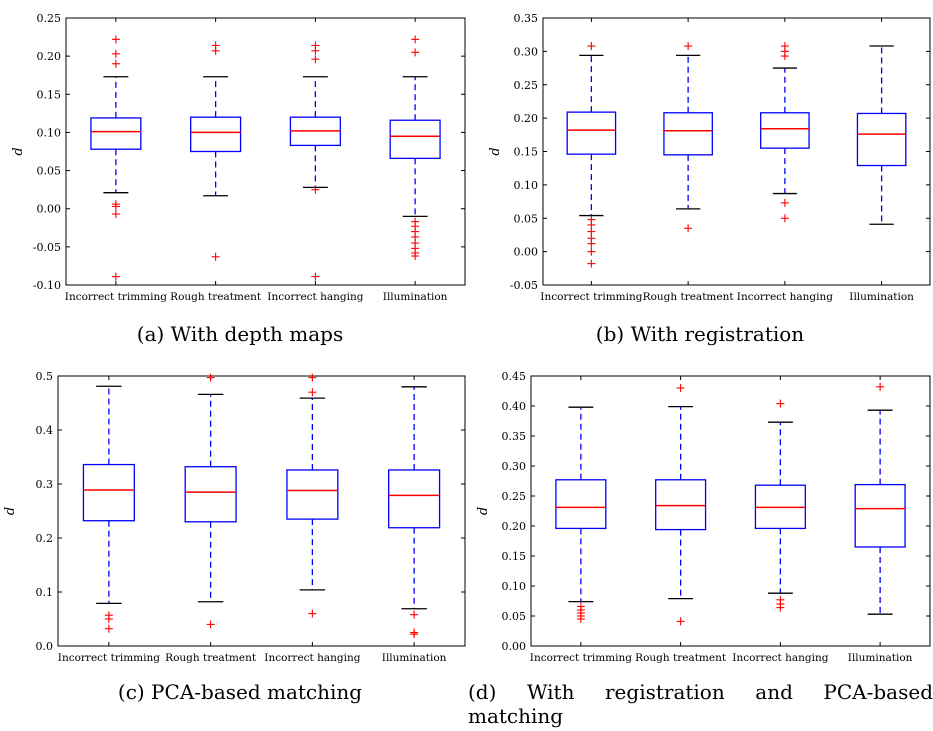 This screenshot has height=731, width=933. I want to click on ytick-label-b-8: 0.35, so click(526, 18).